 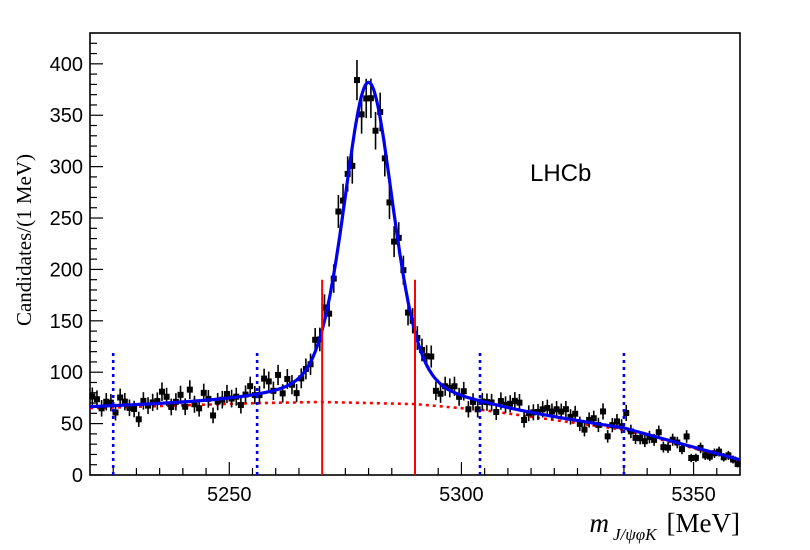 I want to click on x-tick-label: 5250, so click(x=229, y=495).